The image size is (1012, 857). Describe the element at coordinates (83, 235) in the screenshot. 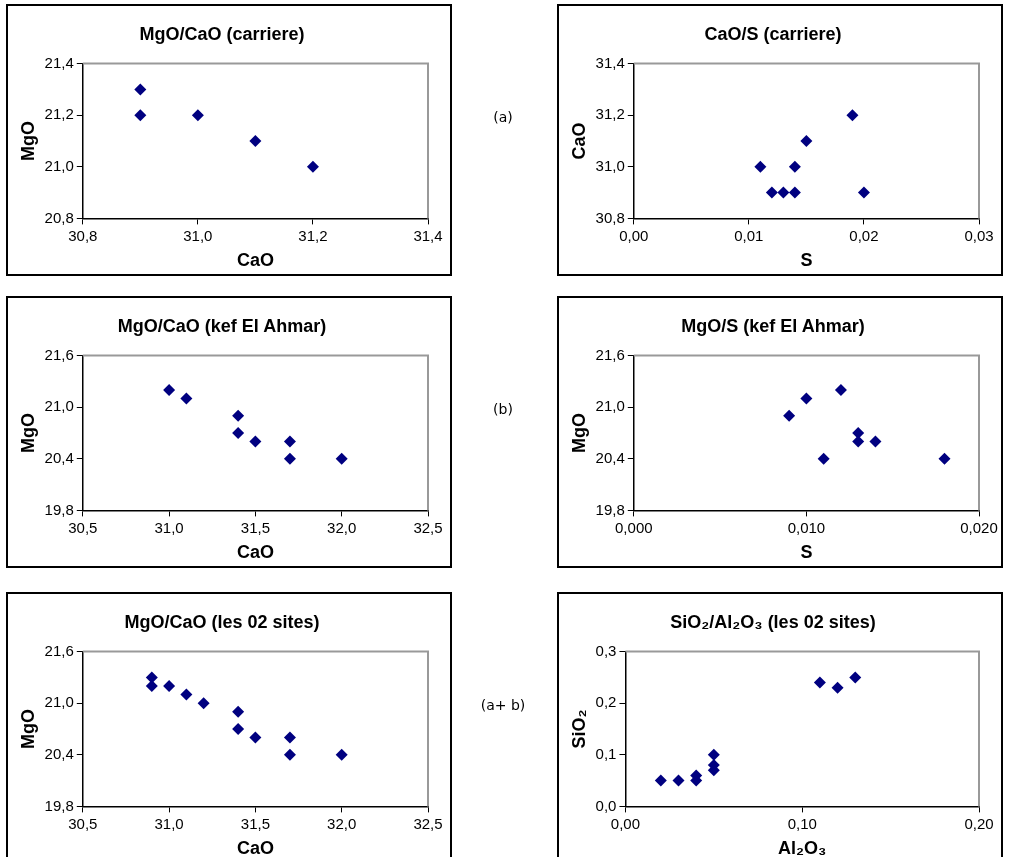

I see `x-tick-label: 30,8` at that location.